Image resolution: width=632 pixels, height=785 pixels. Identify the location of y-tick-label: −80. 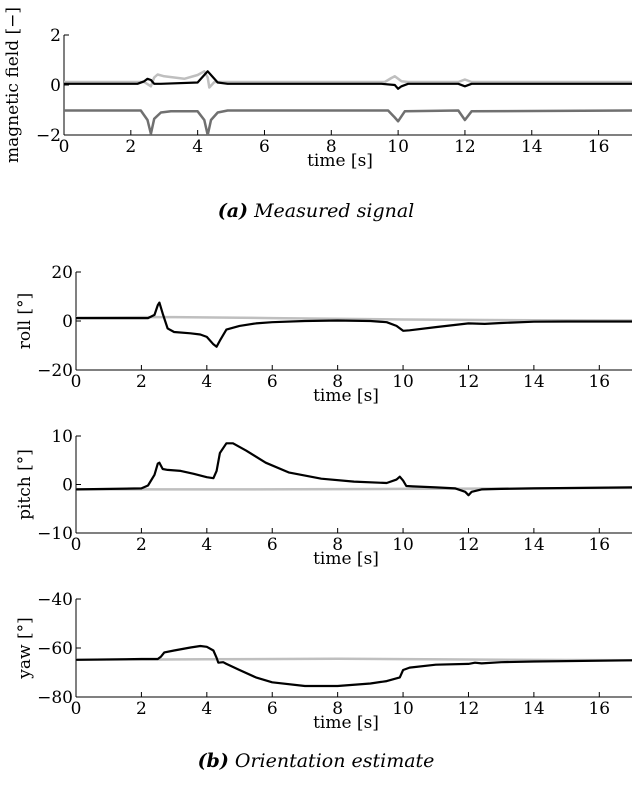
(55, 698).